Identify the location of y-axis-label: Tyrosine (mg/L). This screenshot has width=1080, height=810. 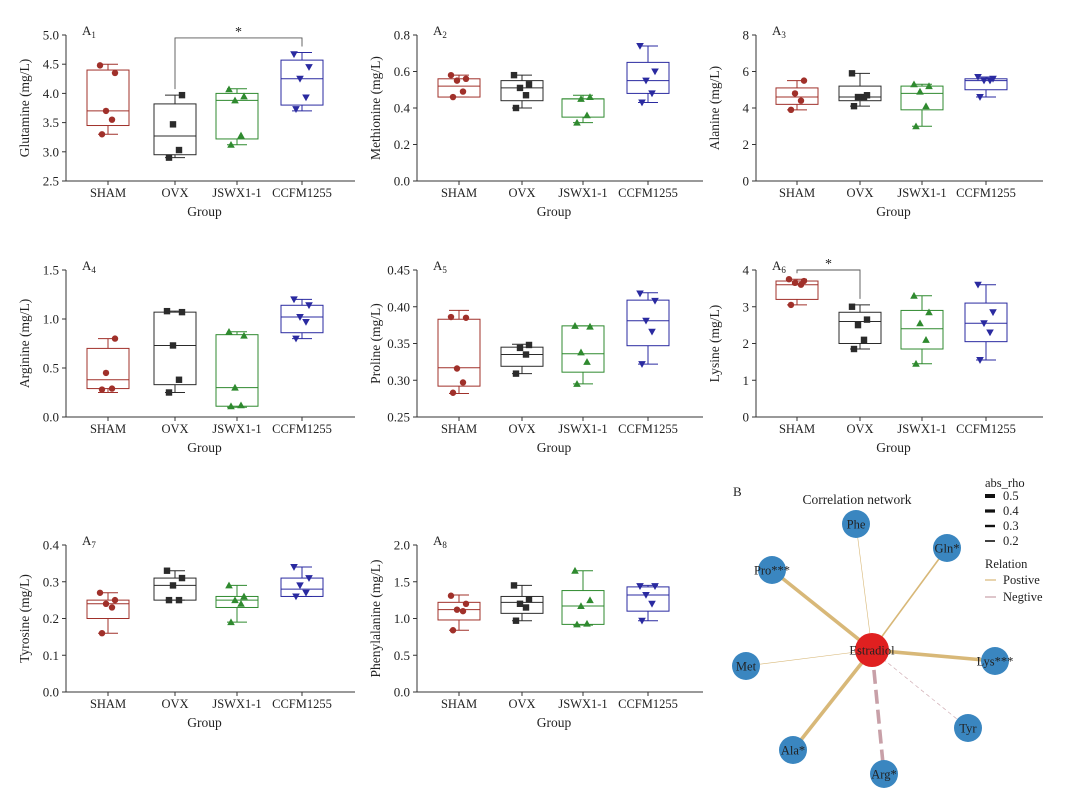
(24, 618).